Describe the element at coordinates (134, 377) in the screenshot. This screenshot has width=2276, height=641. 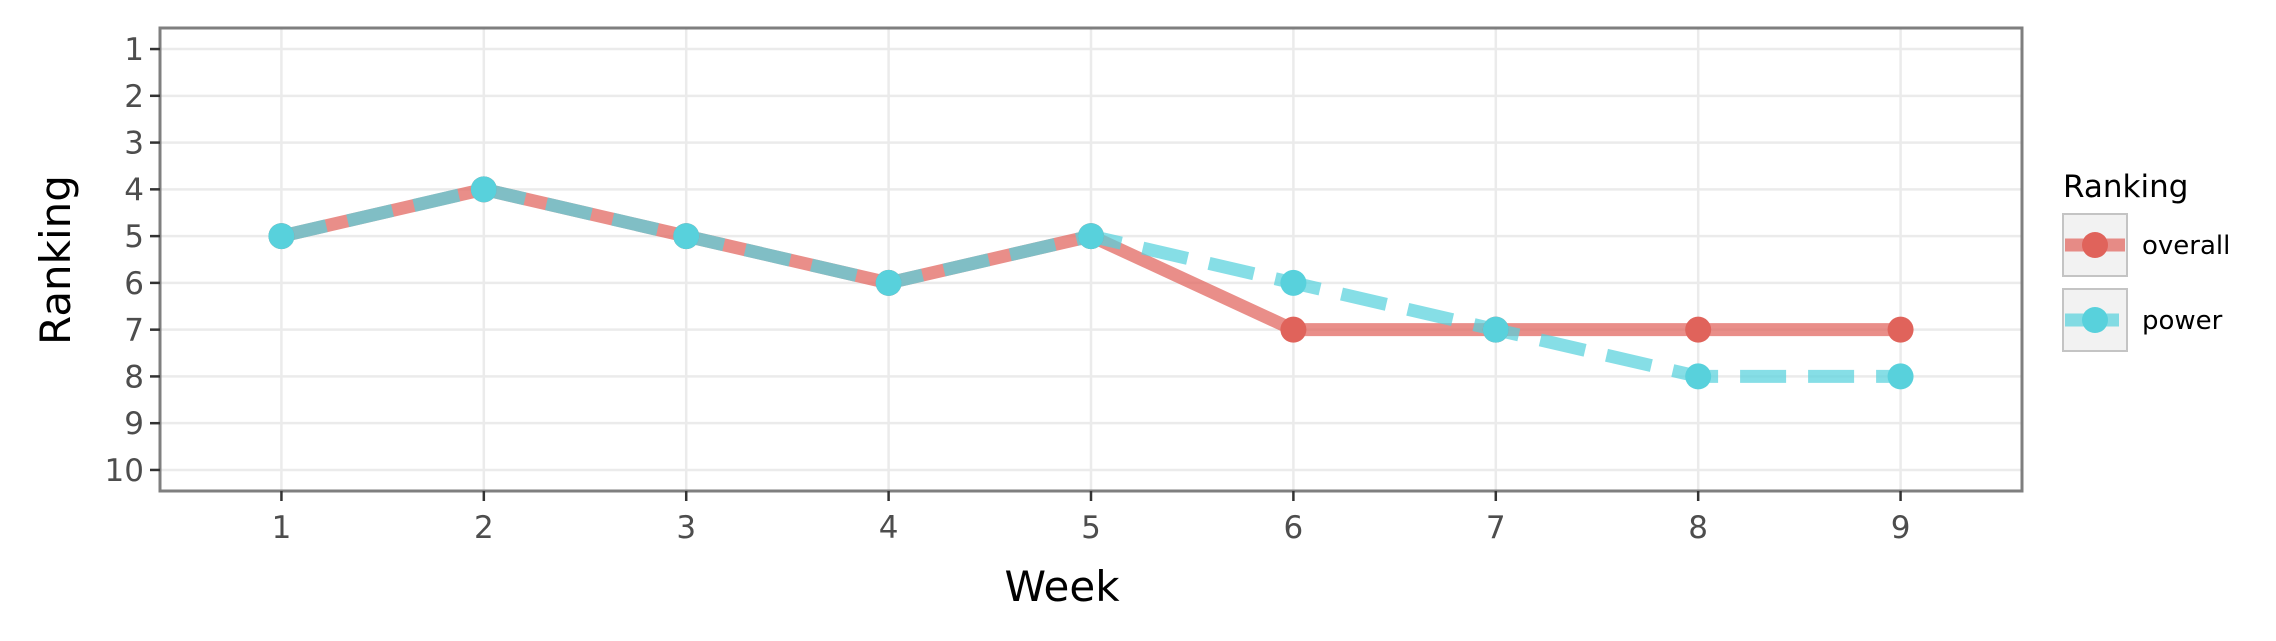
I see `y-tick-label: 8` at that location.